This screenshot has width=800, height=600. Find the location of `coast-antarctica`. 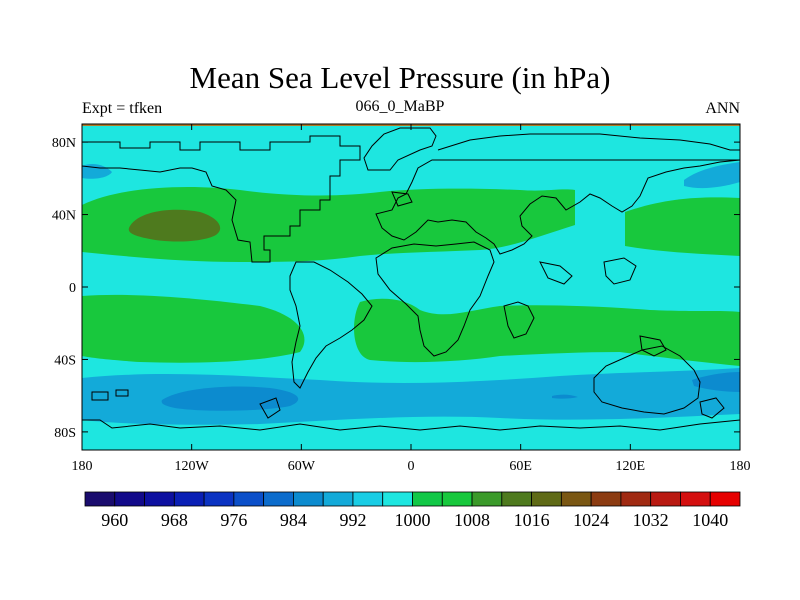

coast-antarctica is located at coordinates (411, 425).